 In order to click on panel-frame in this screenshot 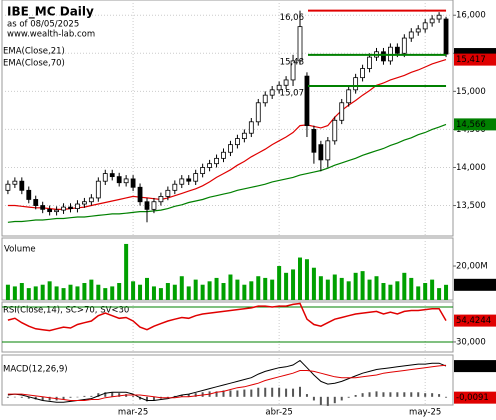, I will do `click(227, 269)`.